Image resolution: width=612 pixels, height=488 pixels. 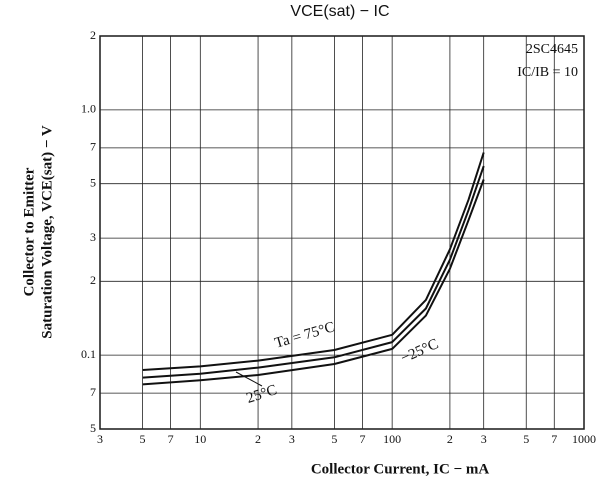 What do you see at coordinates (305, 335) in the screenshot?
I see `series-label: Ta = 75°C` at bounding box center [305, 335].